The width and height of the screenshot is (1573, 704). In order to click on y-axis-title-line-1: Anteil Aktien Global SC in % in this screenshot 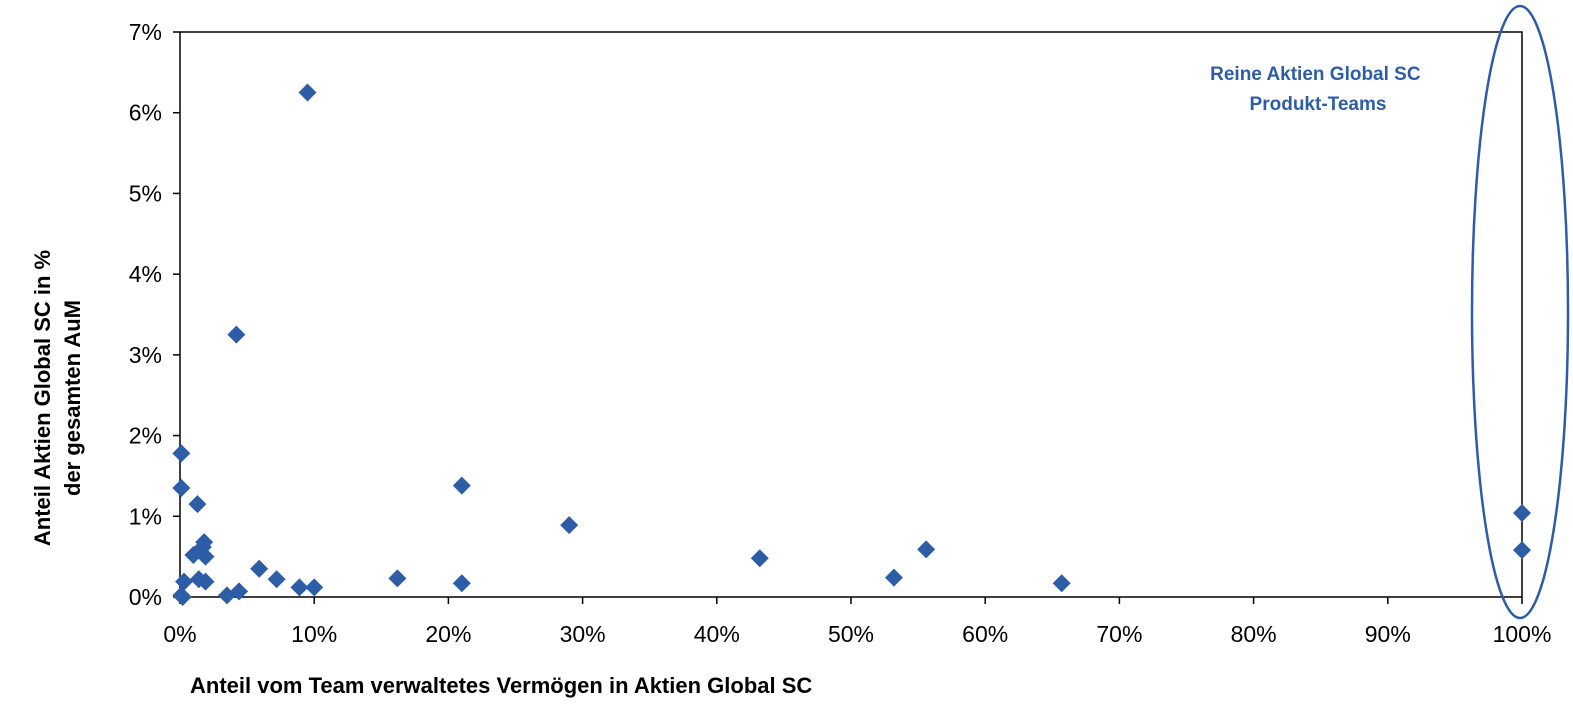, I will do `click(42, 398)`.